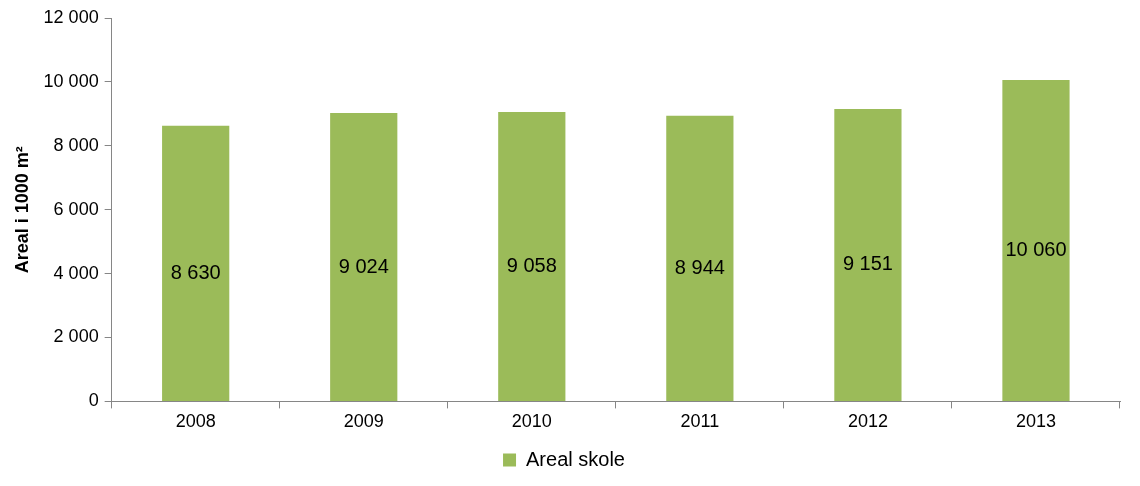 The width and height of the screenshot is (1140, 486). What do you see at coordinates (1036, 248) in the screenshot?
I see `data-label: 10 060` at bounding box center [1036, 248].